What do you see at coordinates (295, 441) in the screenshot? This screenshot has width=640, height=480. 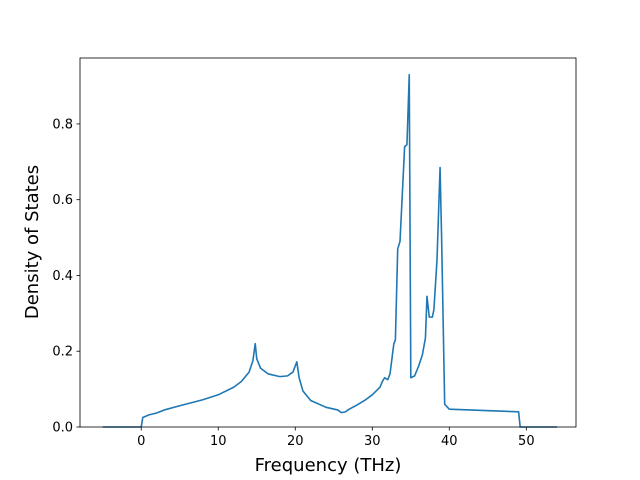 I see `x-tick-label: 20` at bounding box center [295, 441].